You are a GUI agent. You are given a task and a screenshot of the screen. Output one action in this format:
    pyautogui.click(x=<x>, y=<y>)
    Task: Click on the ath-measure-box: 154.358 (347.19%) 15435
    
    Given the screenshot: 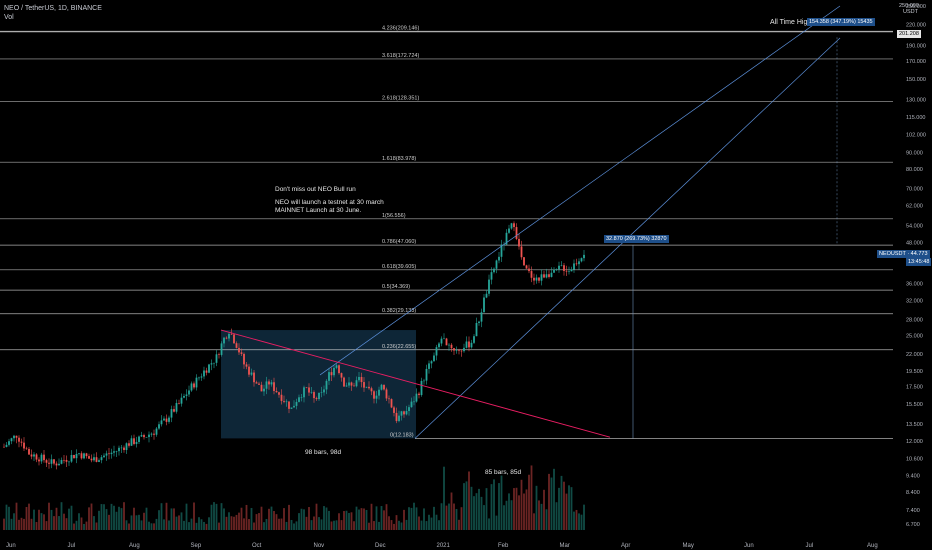 What is the action you would take?
    pyautogui.click(x=841, y=22)
    